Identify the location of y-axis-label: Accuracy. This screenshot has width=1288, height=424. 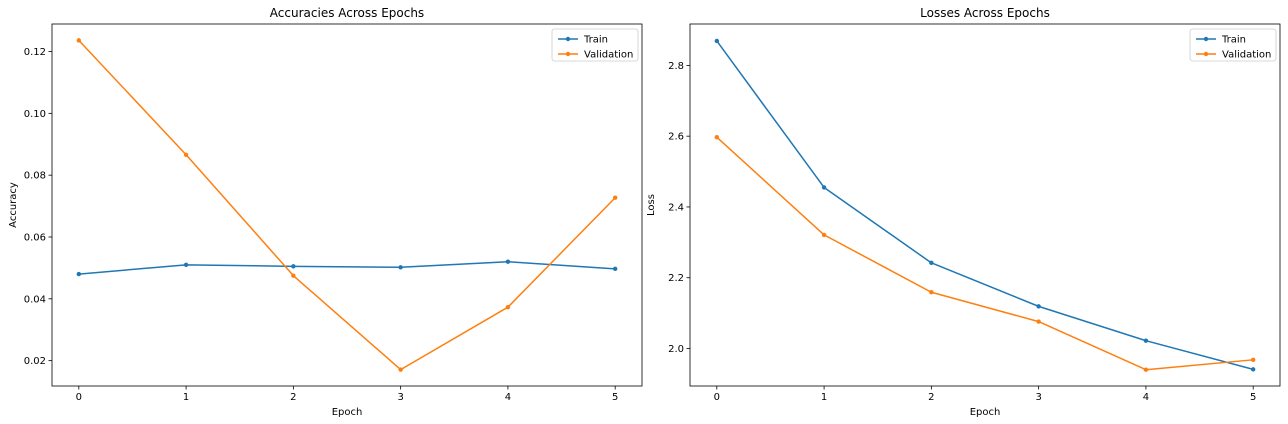
(13, 205).